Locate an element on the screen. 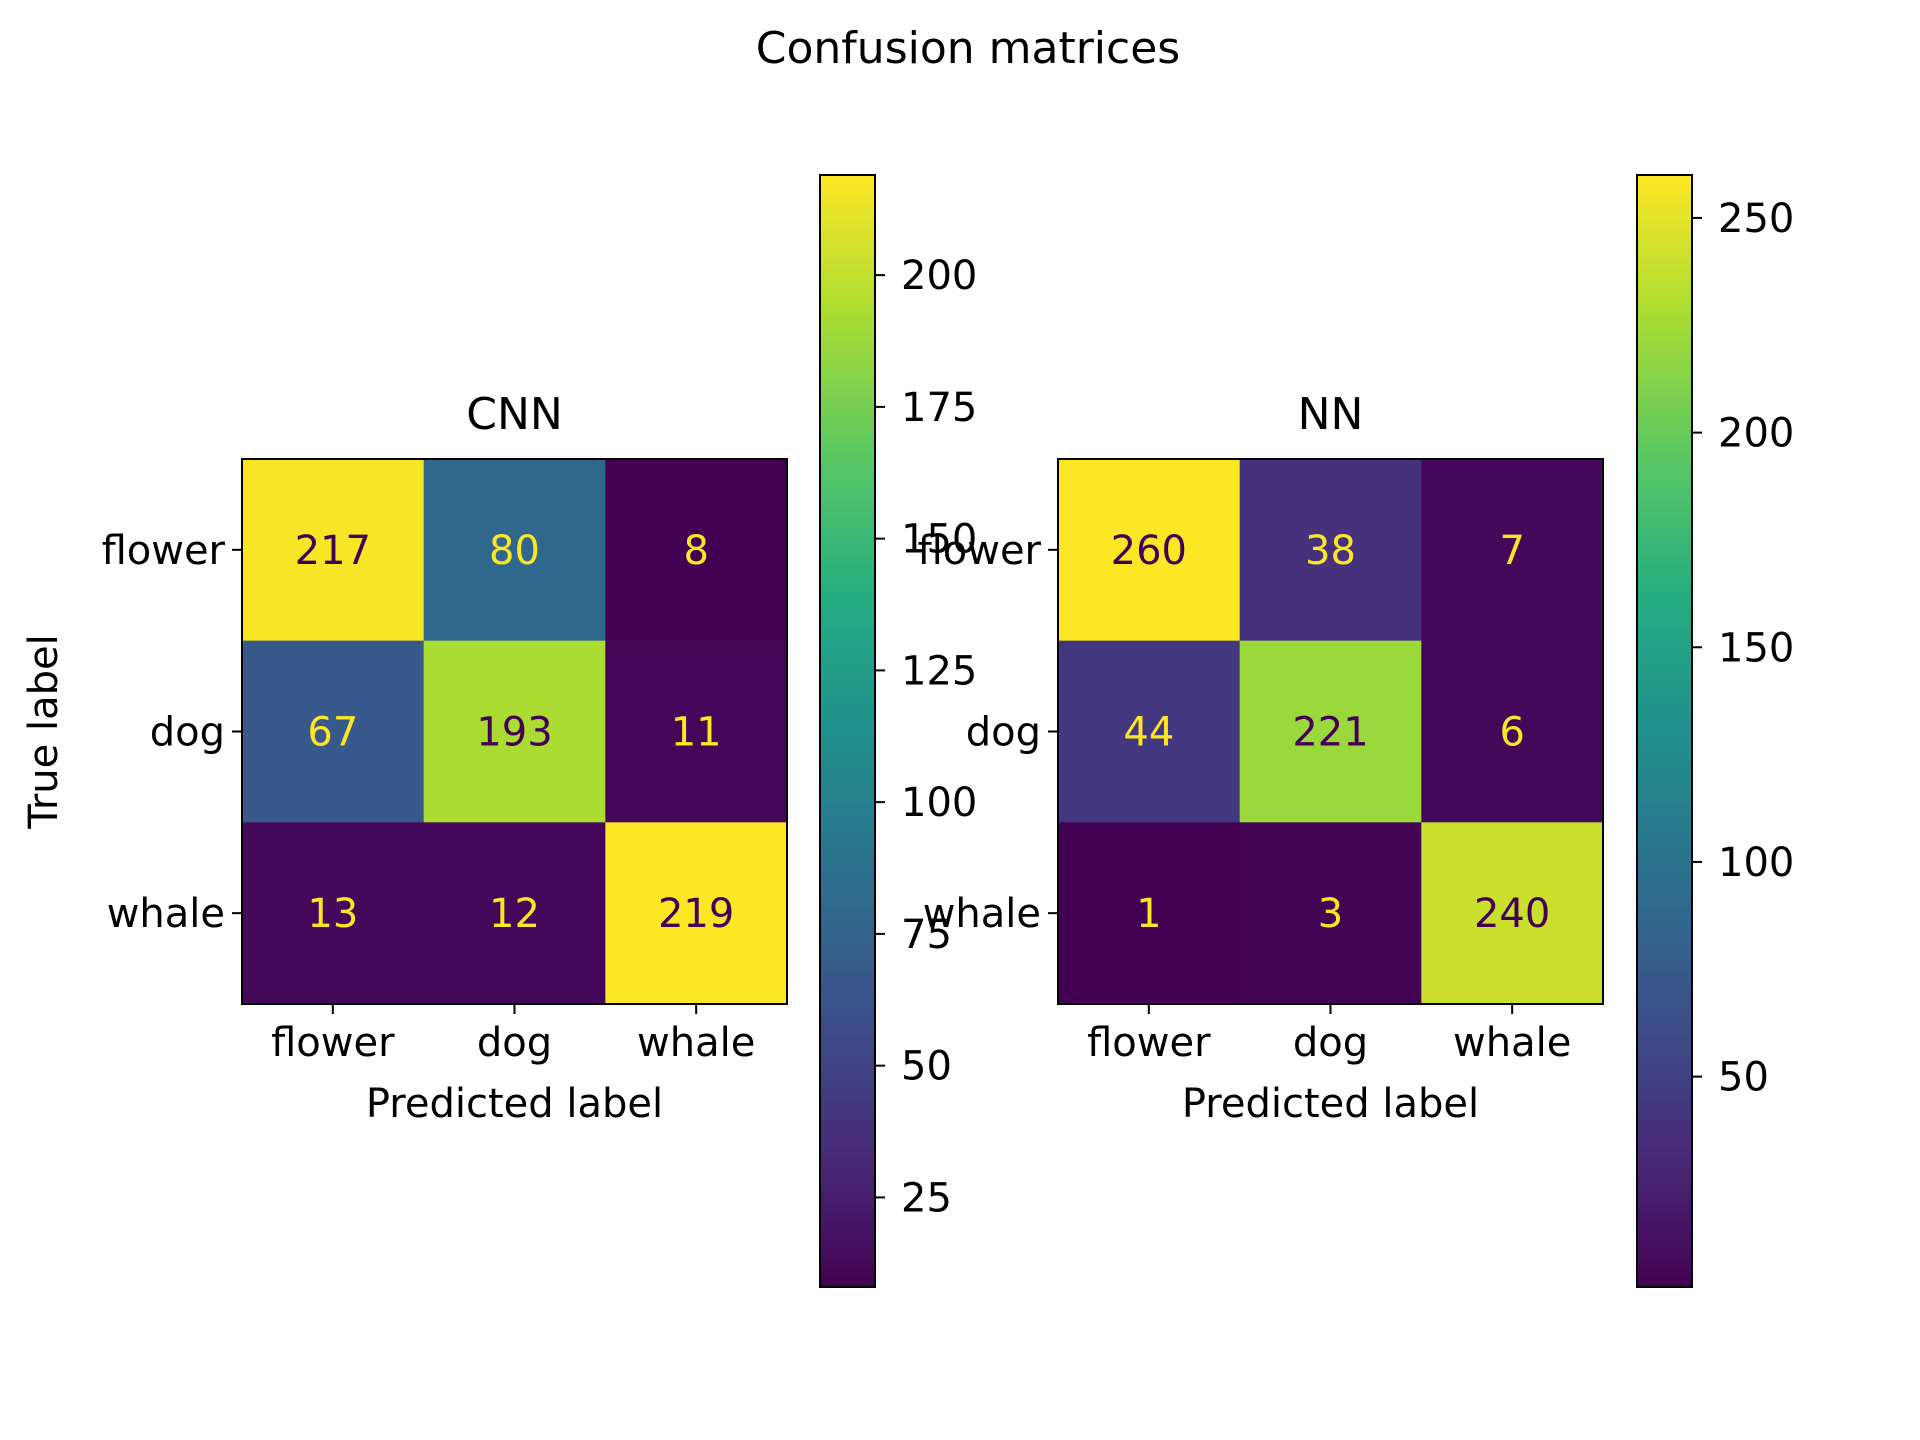  colorbar-tick-label: 250 is located at coordinates (1756, 219).